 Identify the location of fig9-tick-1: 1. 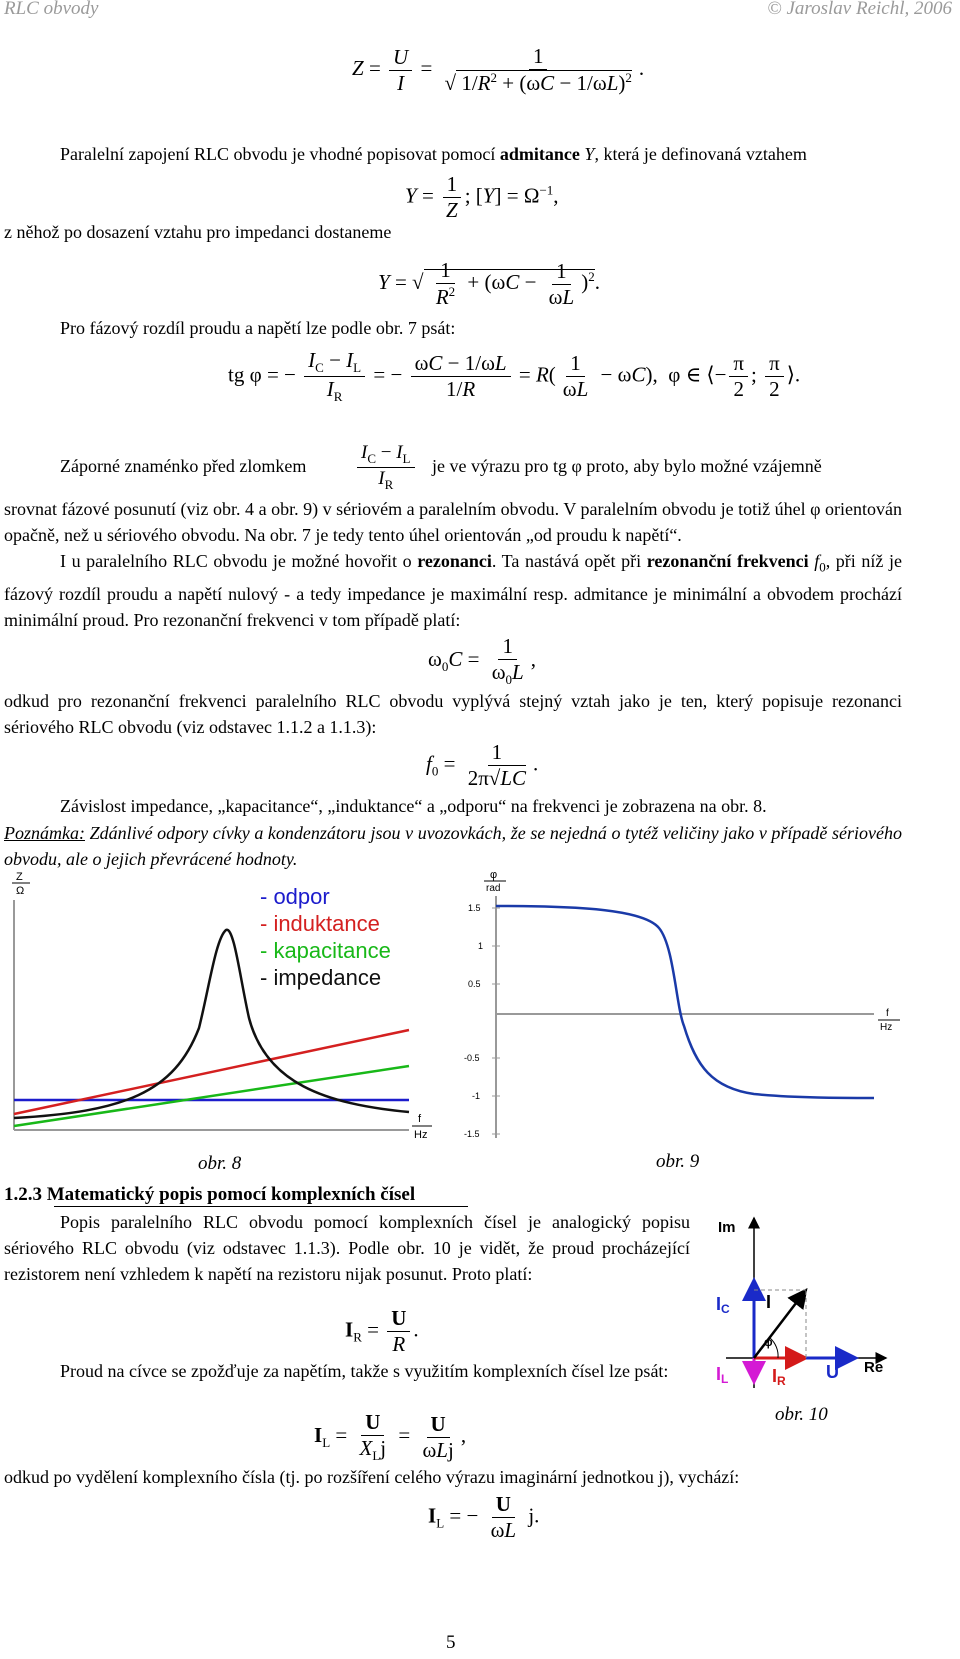
(480, 946).